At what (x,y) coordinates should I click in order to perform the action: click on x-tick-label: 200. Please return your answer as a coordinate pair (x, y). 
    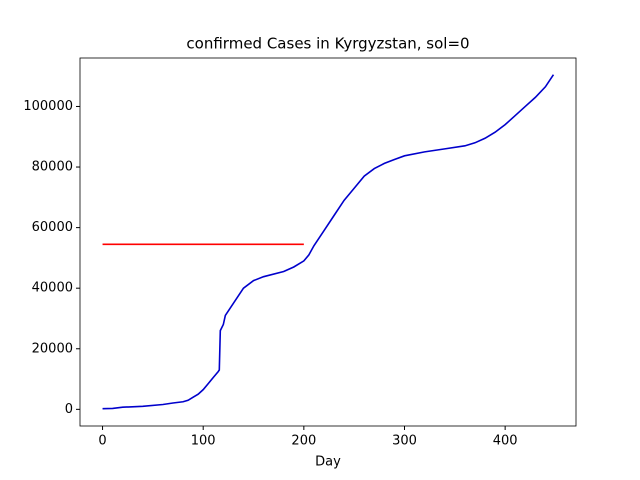
    Looking at the image, I should click on (303, 441).